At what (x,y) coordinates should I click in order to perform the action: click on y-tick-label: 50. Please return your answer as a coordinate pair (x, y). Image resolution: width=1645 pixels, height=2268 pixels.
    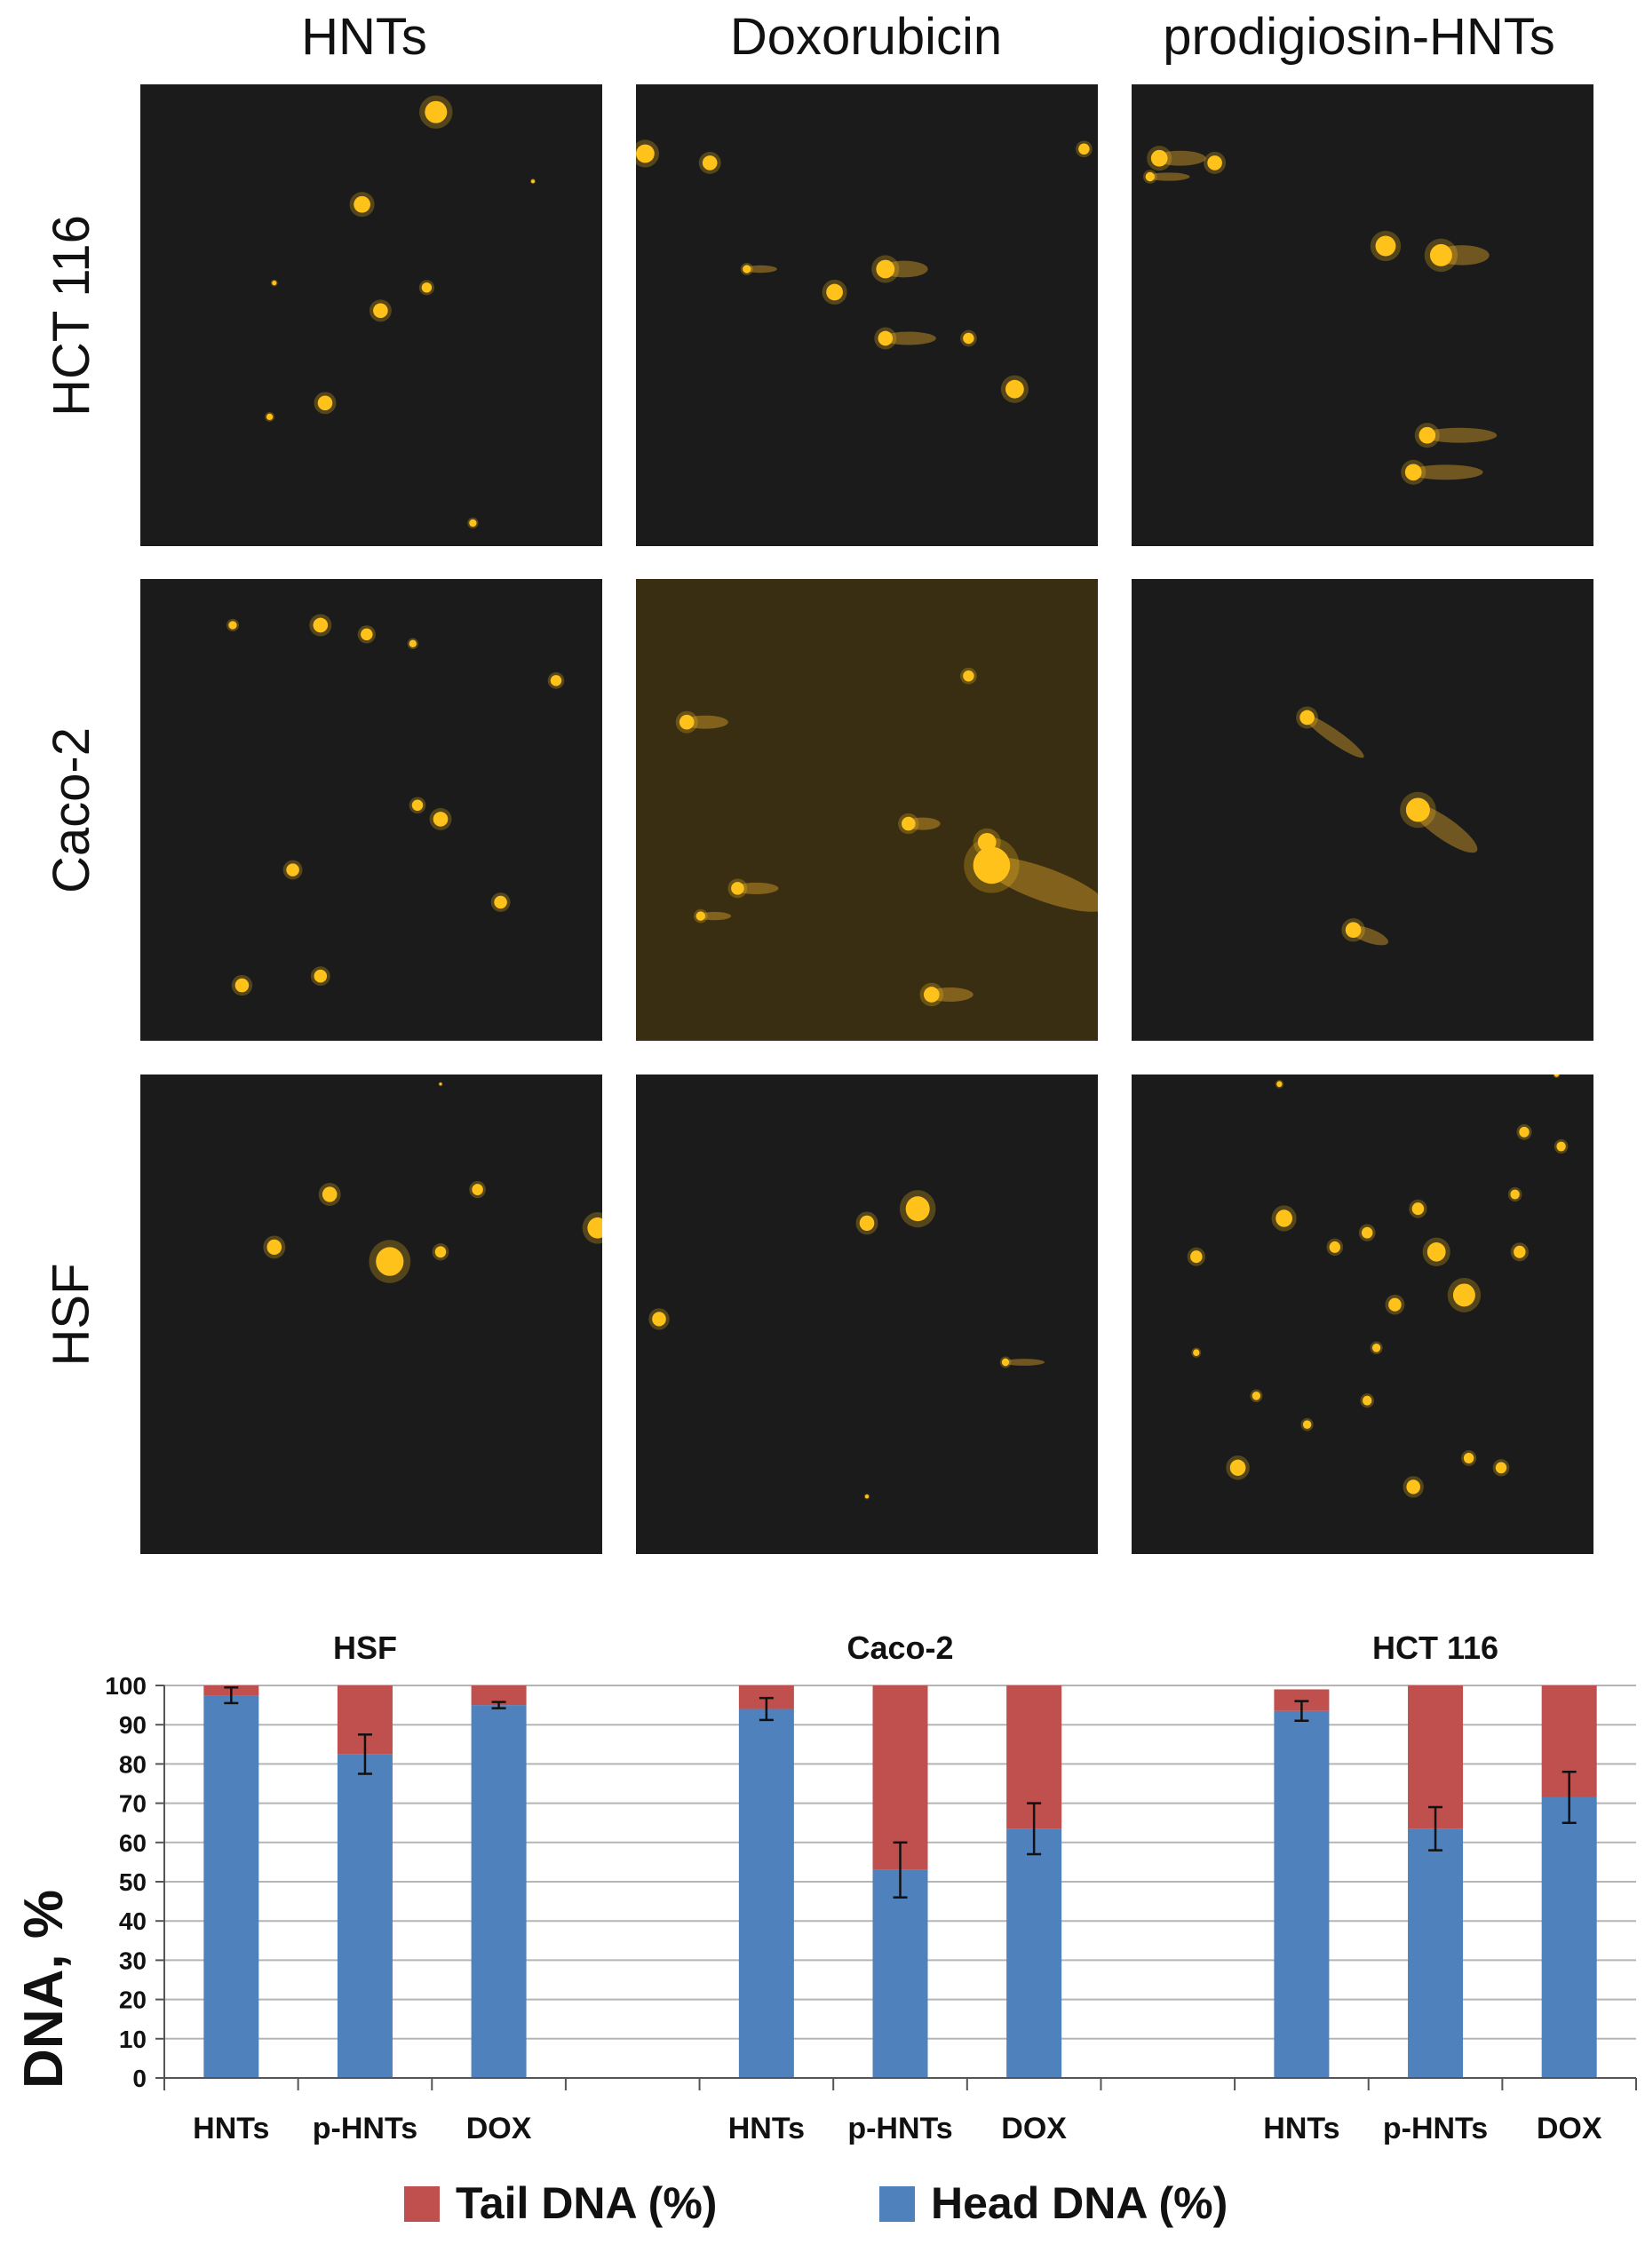
    Looking at the image, I should click on (133, 1882).